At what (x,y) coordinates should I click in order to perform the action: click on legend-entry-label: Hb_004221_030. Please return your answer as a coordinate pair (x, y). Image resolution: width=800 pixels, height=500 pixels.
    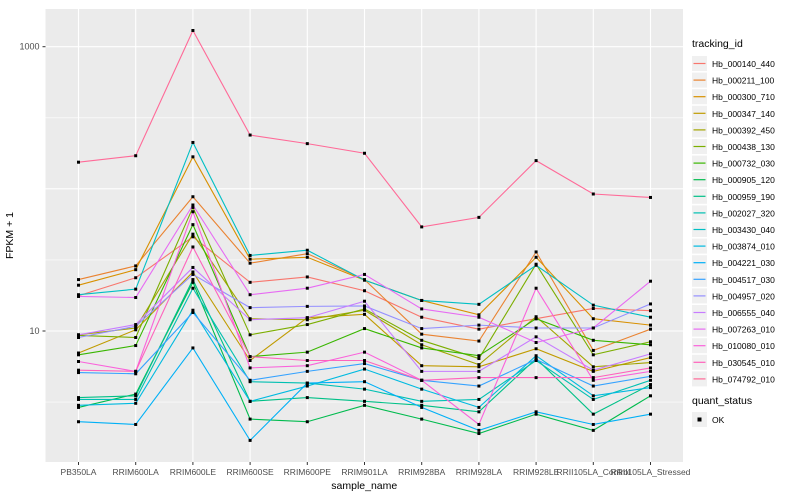
    Looking at the image, I should click on (743, 263).